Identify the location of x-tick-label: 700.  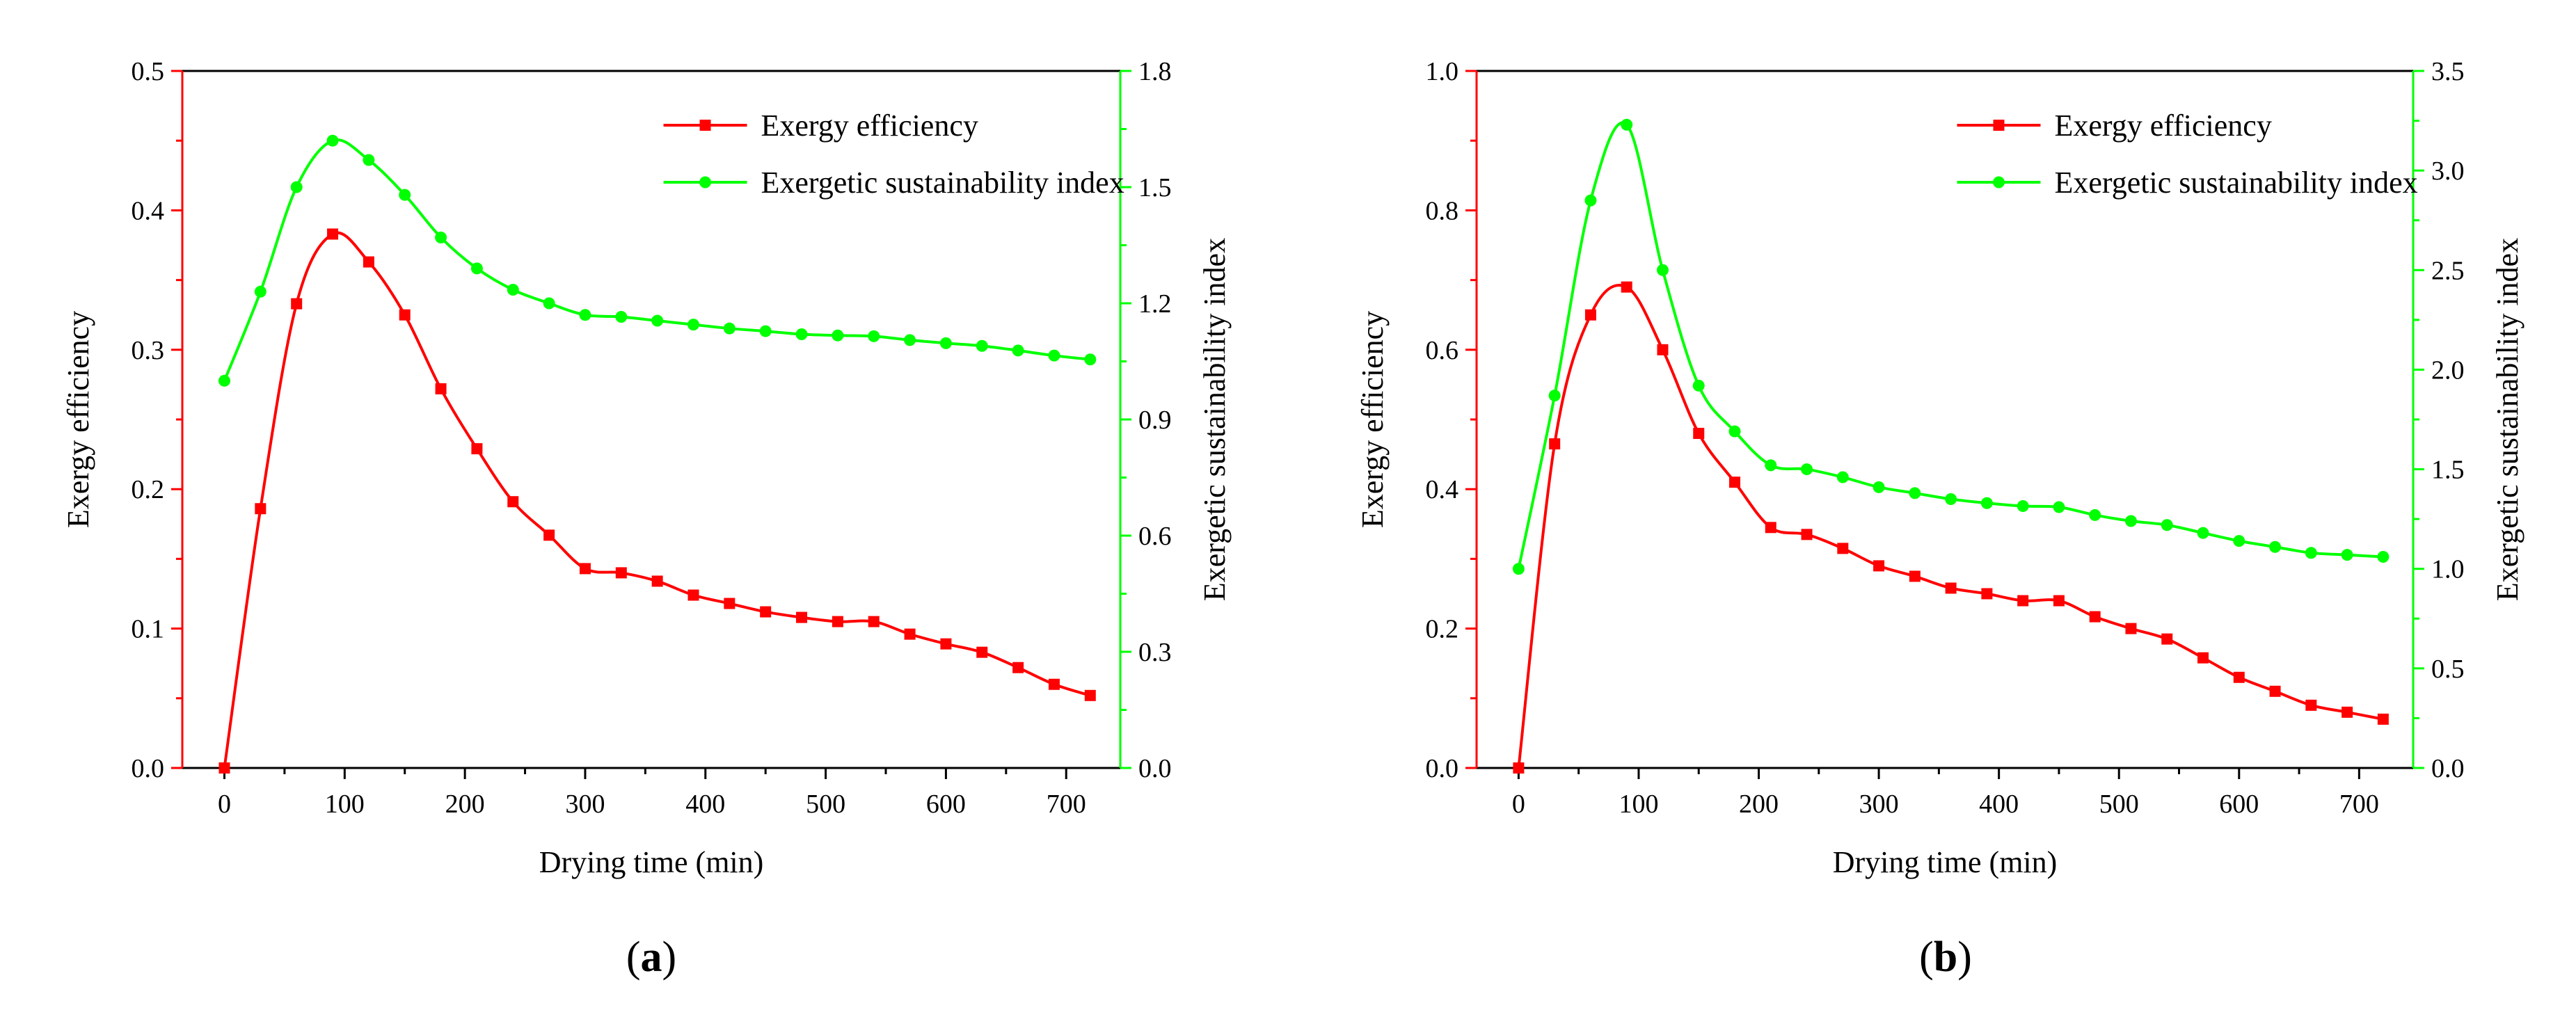
(2359, 804).